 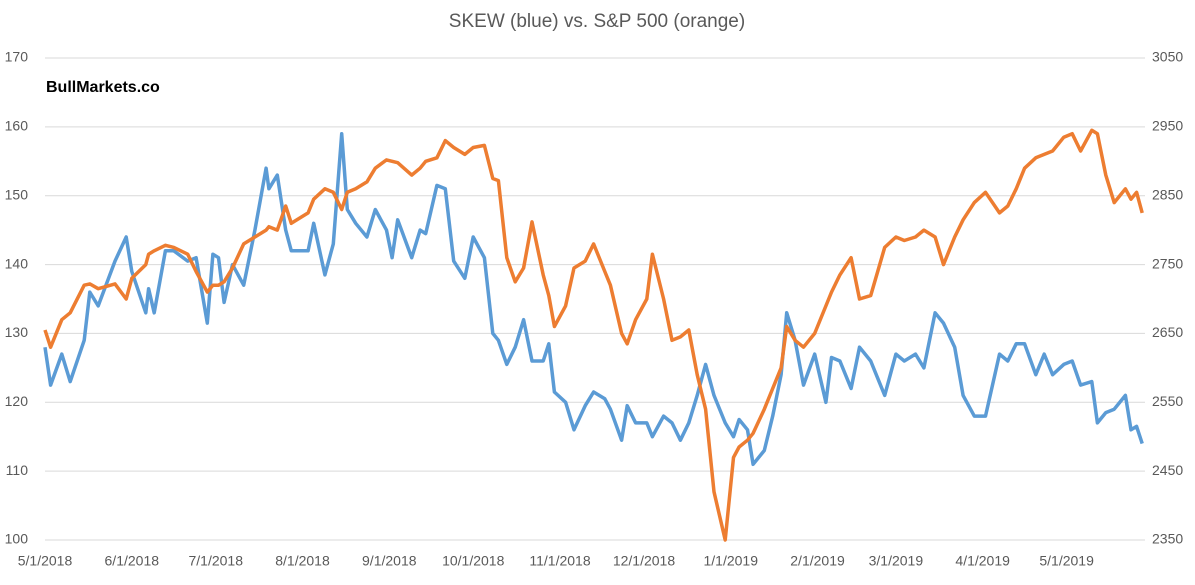 What do you see at coordinates (1167, 194) in the screenshot?
I see `y2-tick-label: 2850` at bounding box center [1167, 194].